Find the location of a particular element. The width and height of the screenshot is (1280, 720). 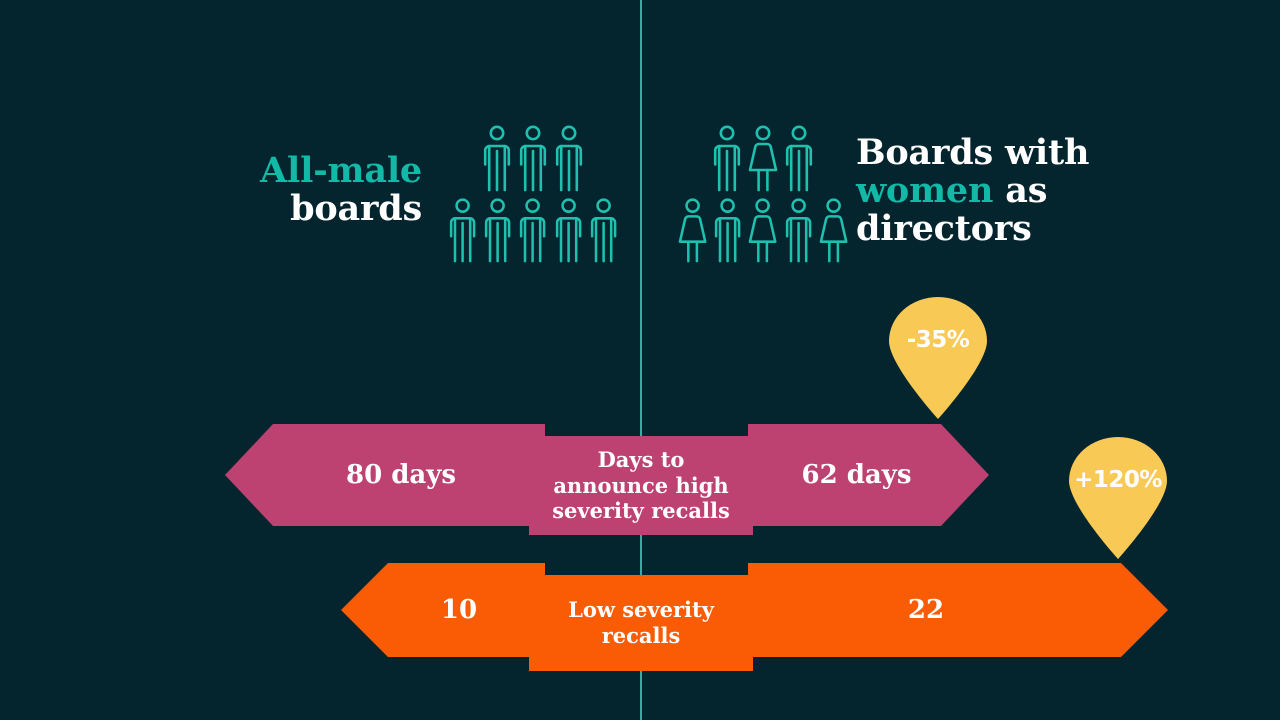

high-severity-change-value: -35% is located at coordinates (938, 340).